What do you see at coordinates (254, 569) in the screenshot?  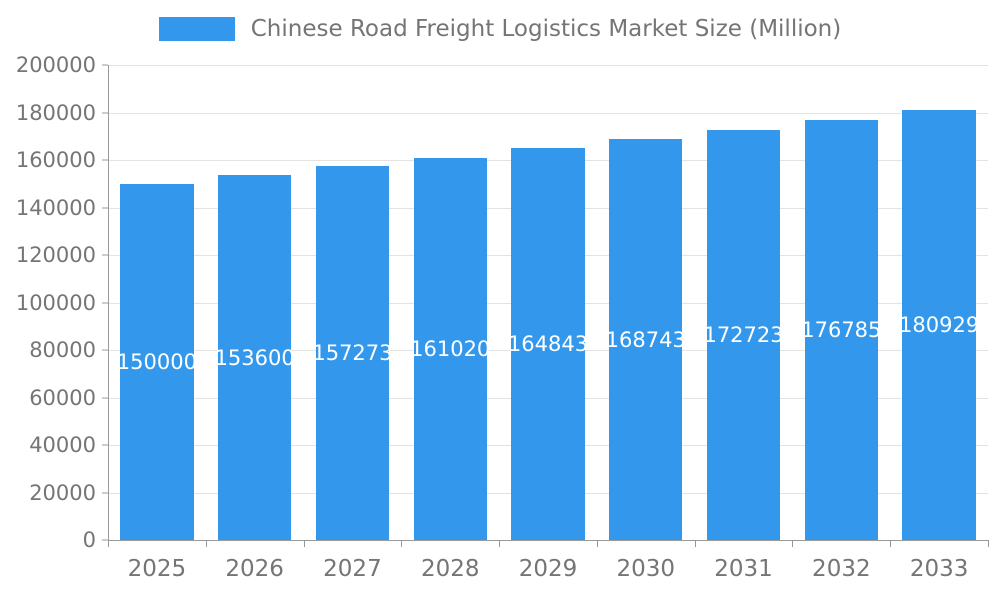 I see `x-axis-tick-label: 2026` at bounding box center [254, 569].